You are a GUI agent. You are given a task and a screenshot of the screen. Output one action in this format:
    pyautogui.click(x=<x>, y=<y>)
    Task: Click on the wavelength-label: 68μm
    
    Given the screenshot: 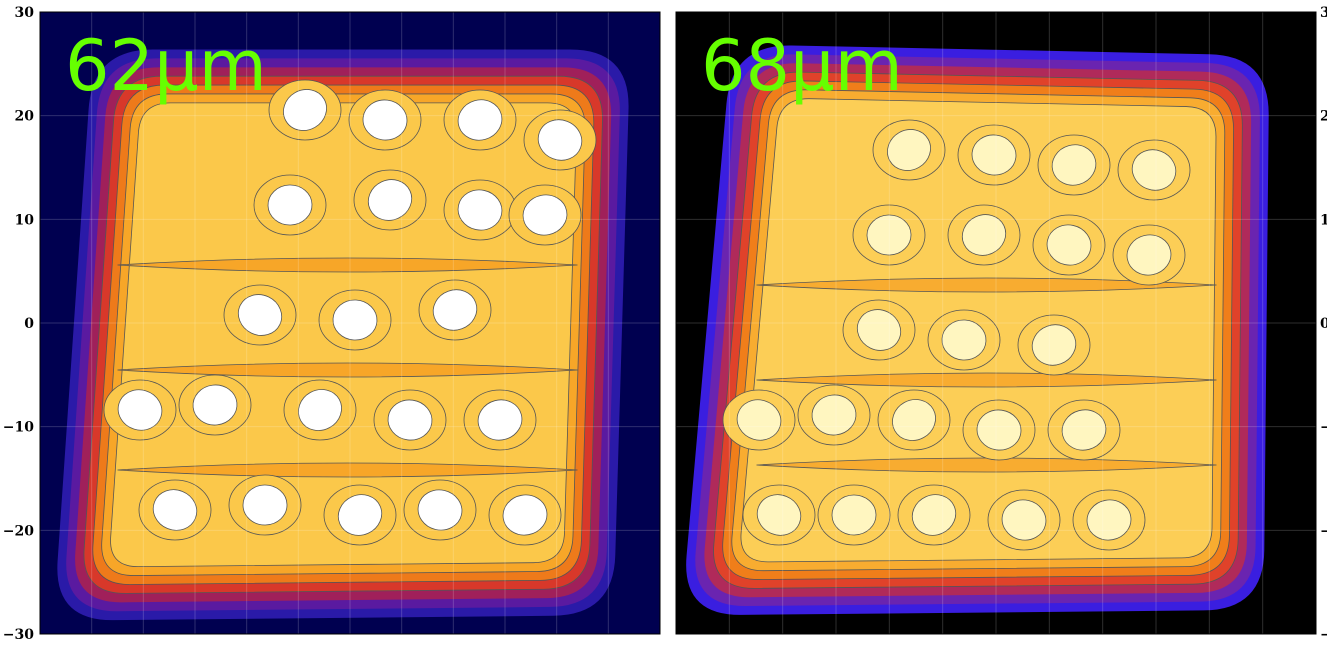 What is the action you would take?
    pyautogui.click(x=802, y=66)
    